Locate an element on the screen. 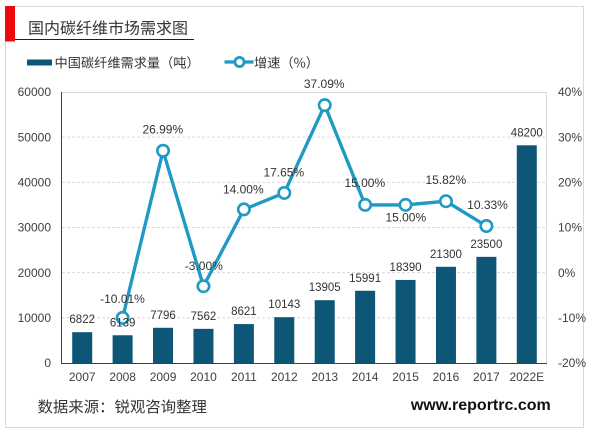 This screenshot has width=600, height=433. svg-text: 2014 is located at coordinates (365, 377).